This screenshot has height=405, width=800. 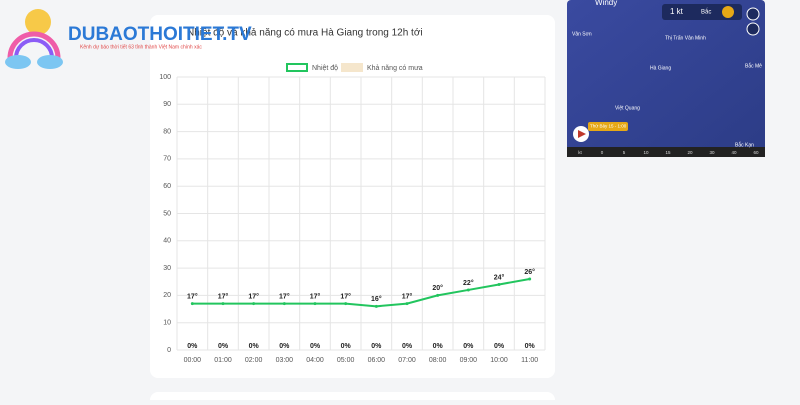 What do you see at coordinates (346, 360) in the screenshot?
I see `x-tick-label: 05:00` at bounding box center [346, 360].